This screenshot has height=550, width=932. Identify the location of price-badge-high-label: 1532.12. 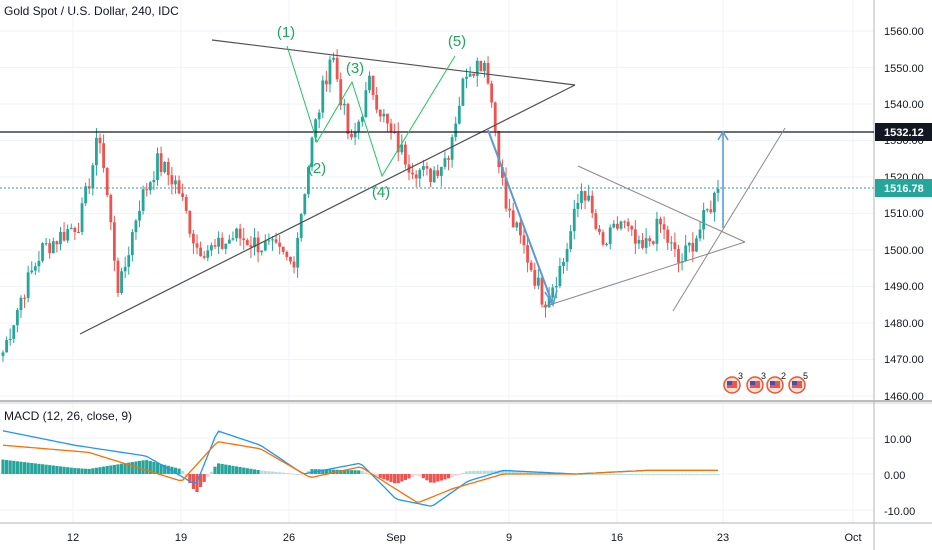
(904, 133).